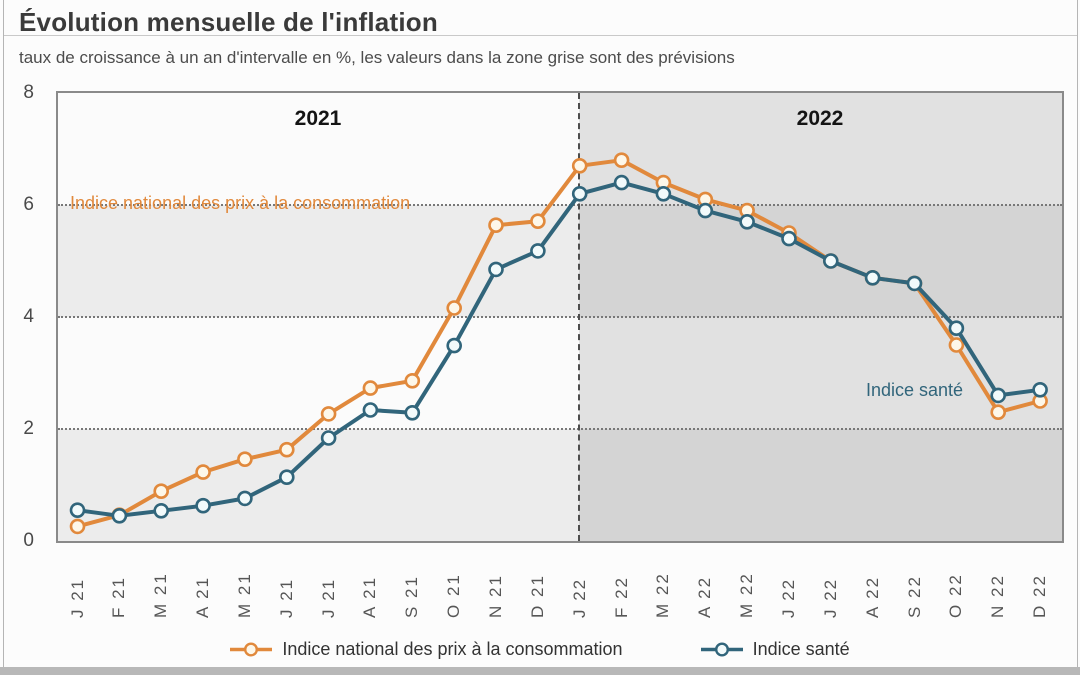 This screenshot has width=1080, height=675. What do you see at coordinates (28, 204) in the screenshot?
I see `y-tick-label: 6` at bounding box center [28, 204].